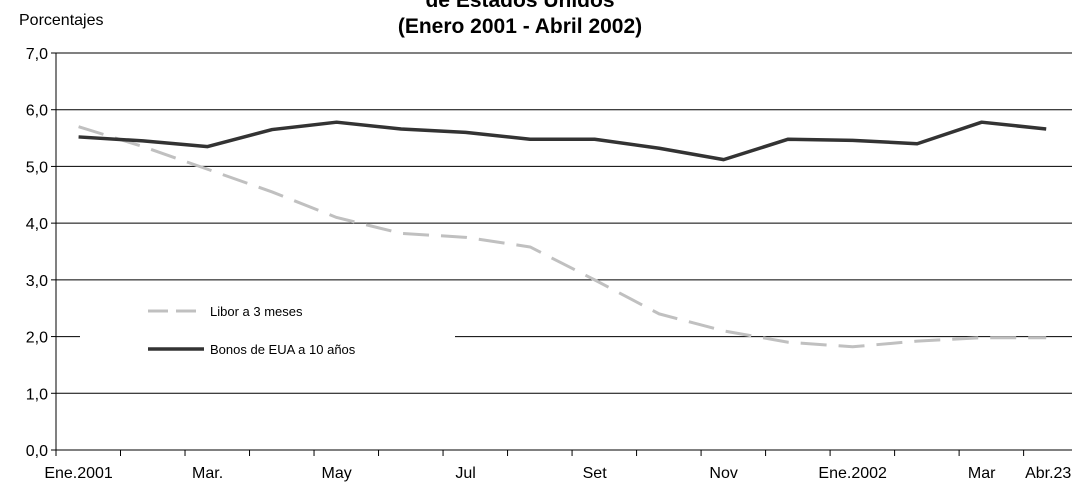 The image size is (1082, 486). I want to click on x-tick-label: Jul, so click(465, 473).